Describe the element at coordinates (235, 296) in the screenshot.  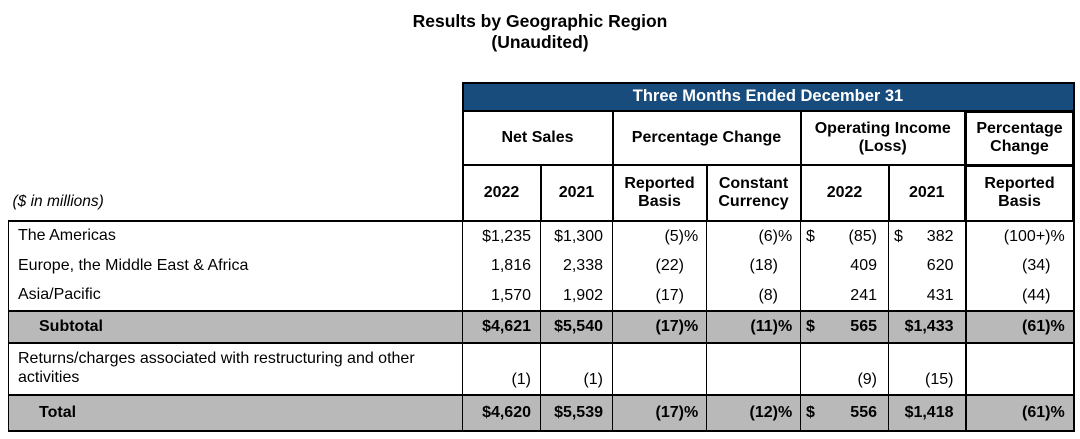
I see `row-label: Asia/Pacific` at that location.